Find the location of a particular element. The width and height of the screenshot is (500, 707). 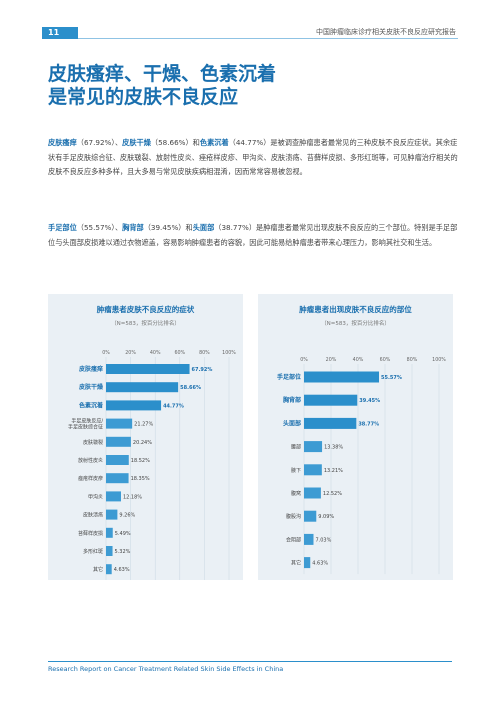

bar-value-label: 18.52% is located at coordinates (140, 461).